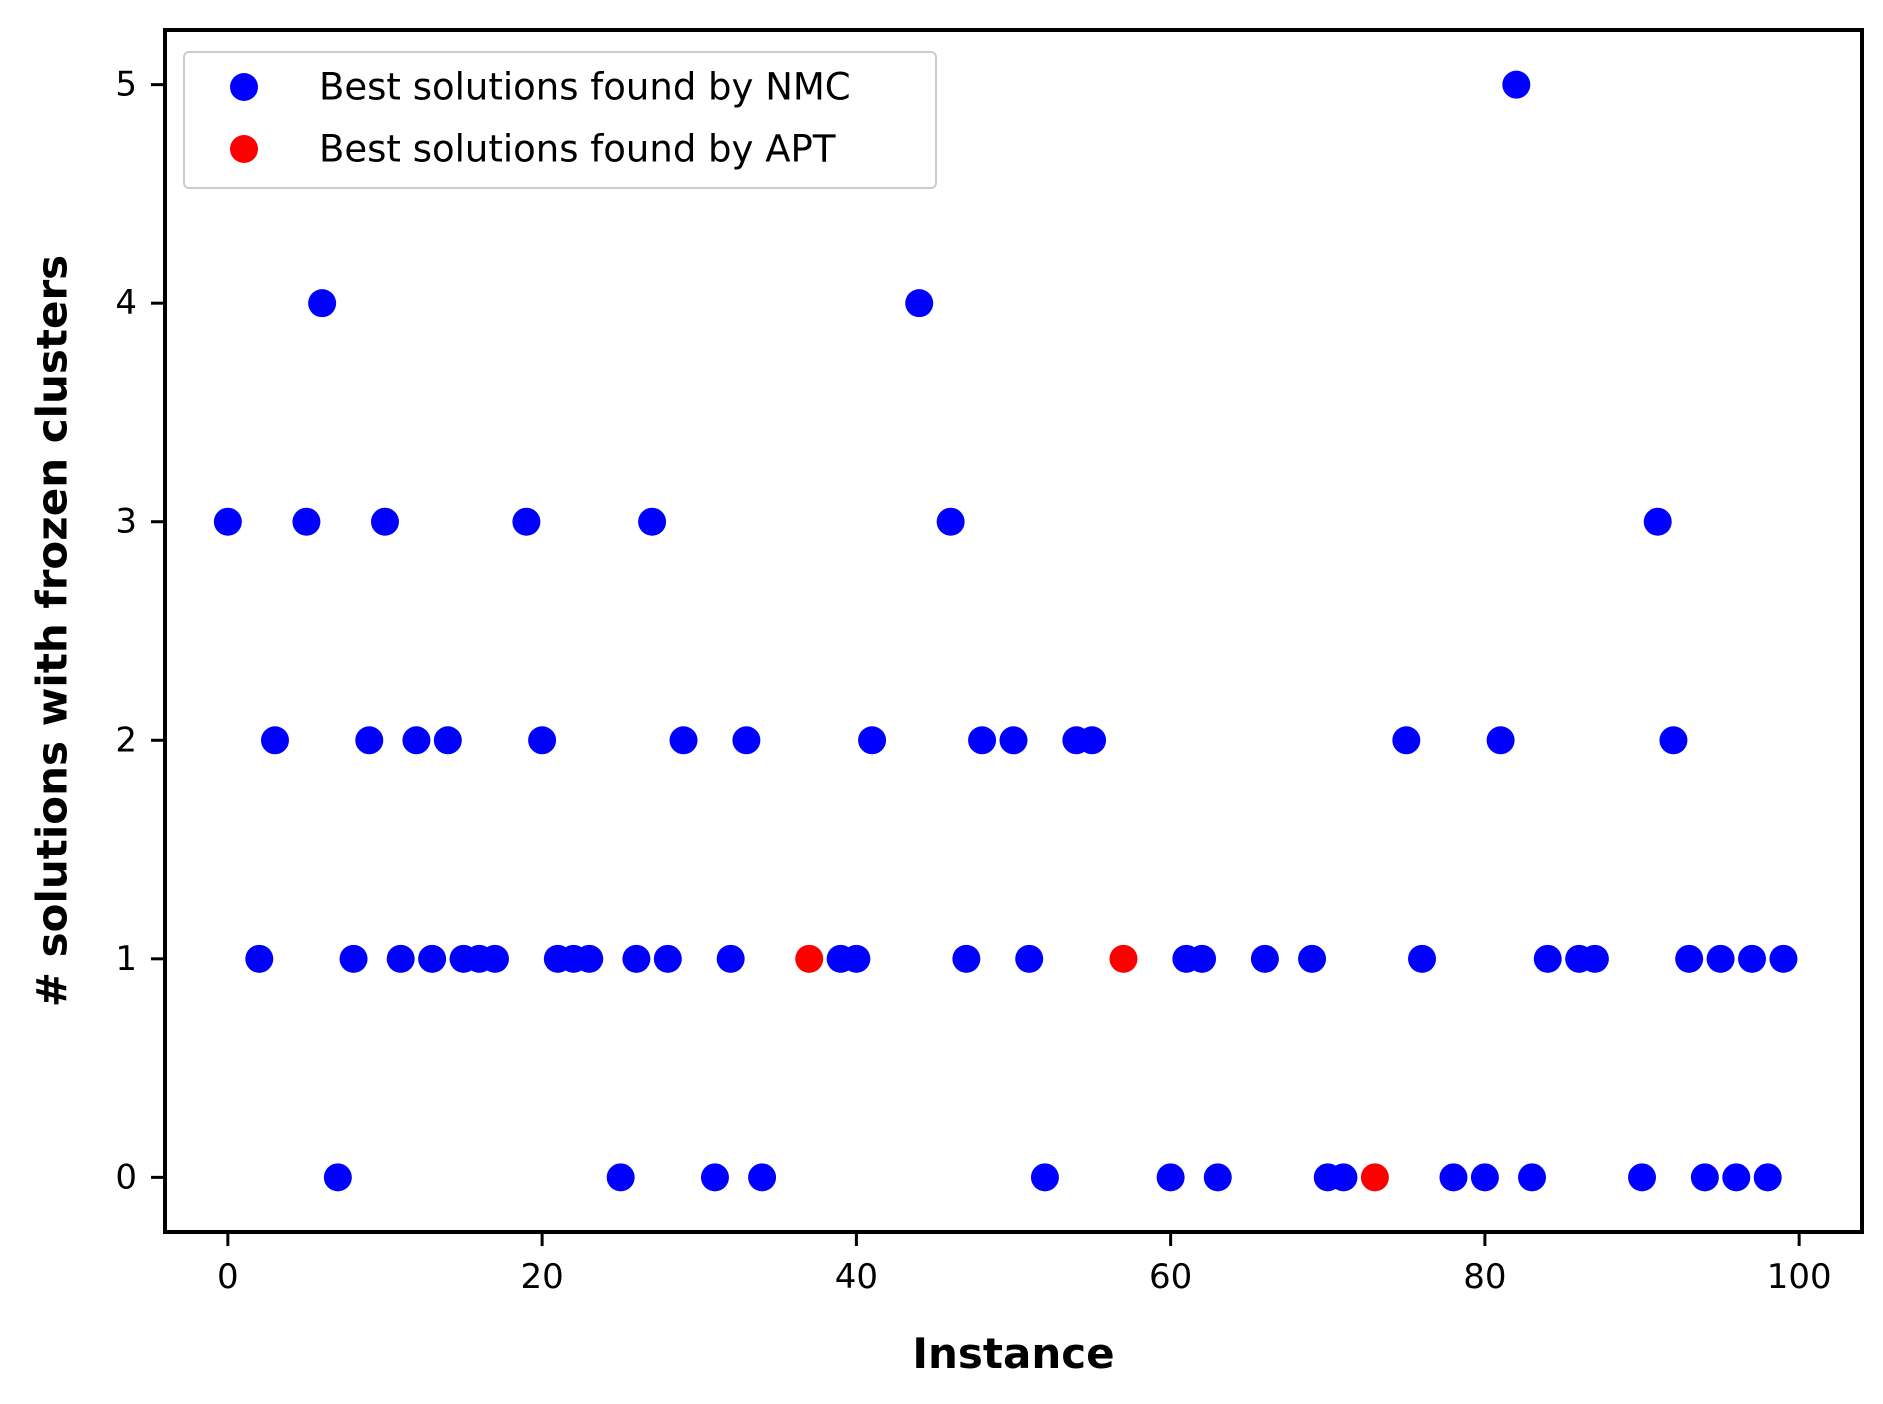  Describe the element at coordinates (228, 1277) in the screenshot. I see `x-tick-label: 0` at that location.